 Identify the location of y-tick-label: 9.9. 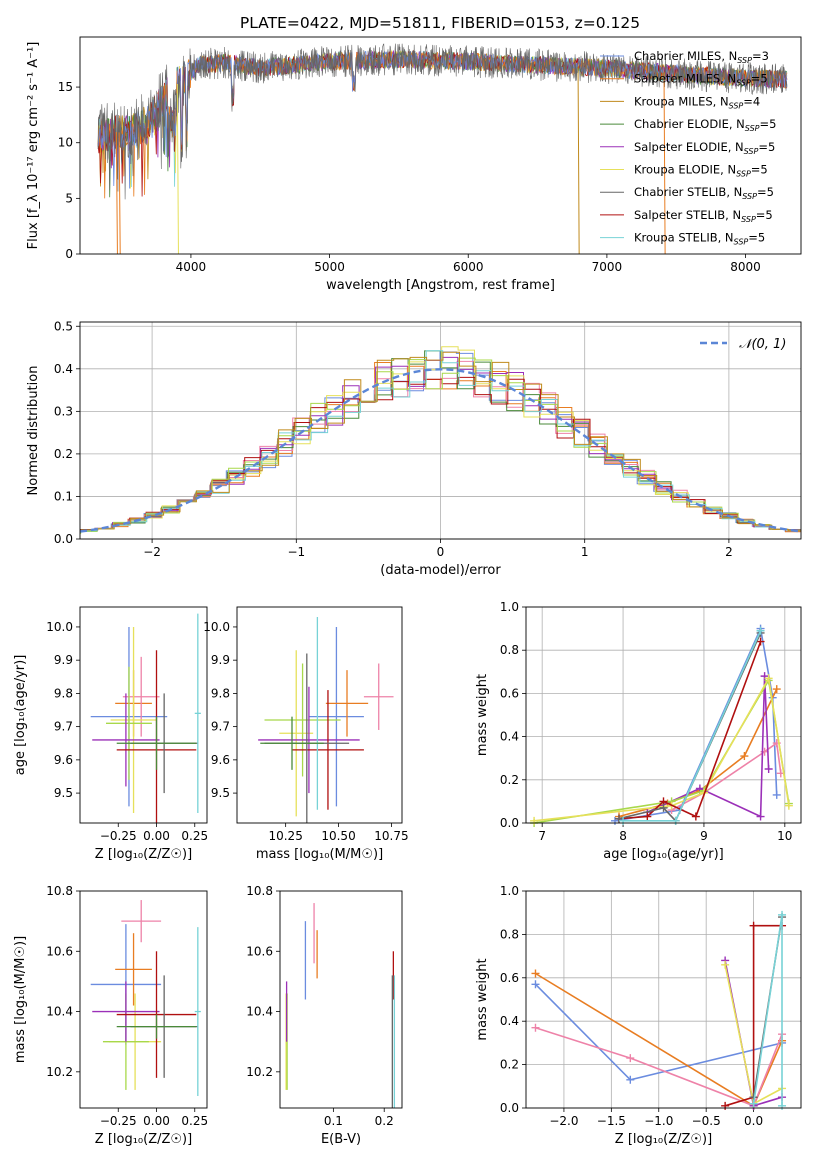
(220, 660).